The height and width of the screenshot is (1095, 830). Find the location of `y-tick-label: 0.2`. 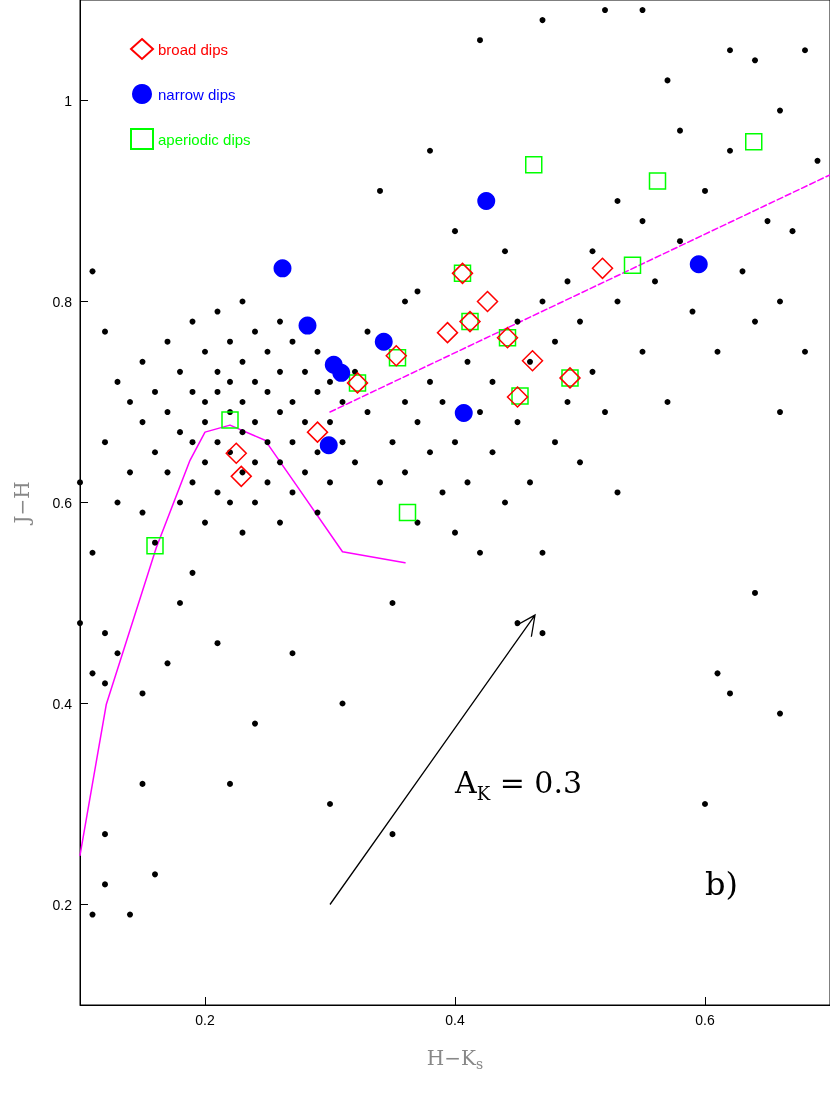

y-tick-label: 0.2 is located at coordinates (62, 904).